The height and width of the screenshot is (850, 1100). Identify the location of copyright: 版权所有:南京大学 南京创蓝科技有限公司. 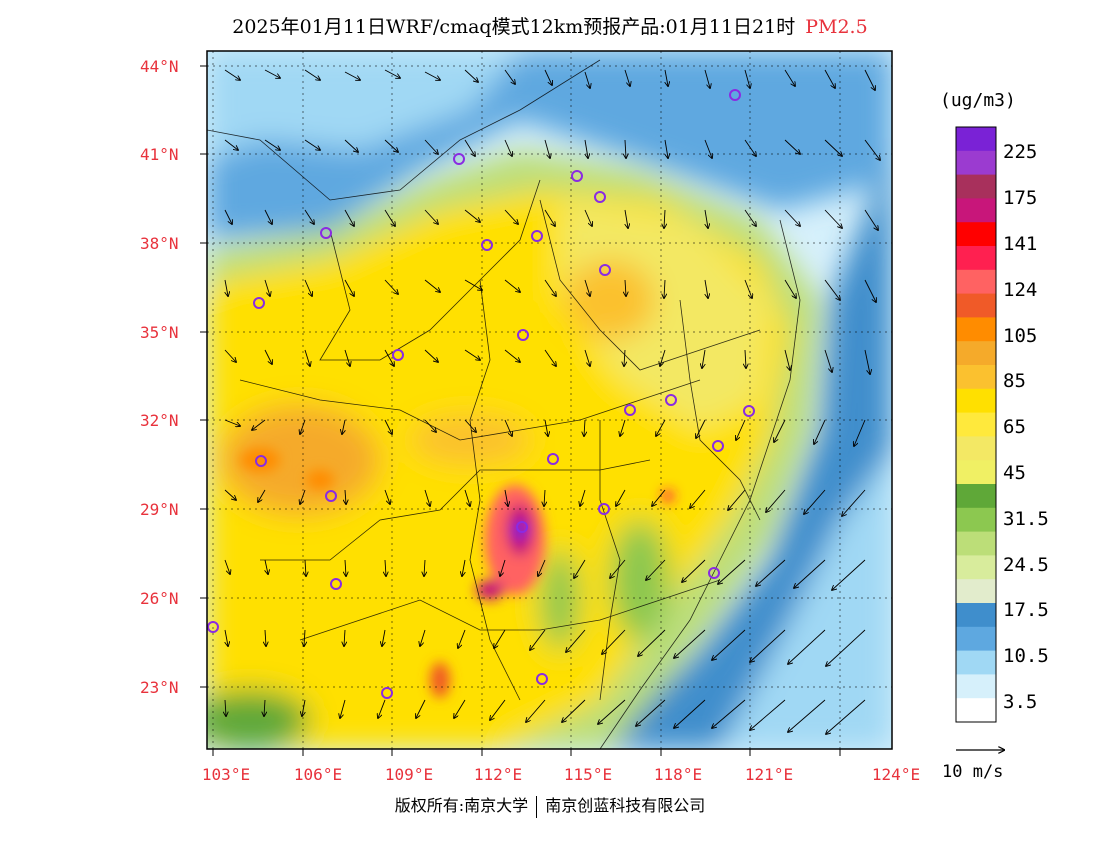
(550, 805).